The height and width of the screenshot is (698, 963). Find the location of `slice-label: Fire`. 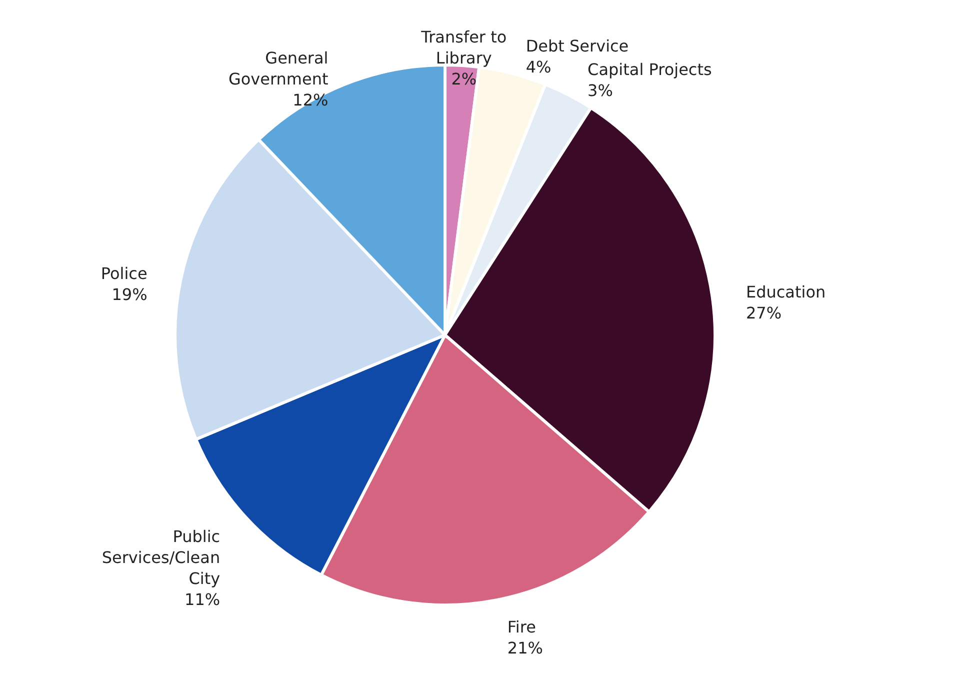

slice-label: Fire is located at coordinates (521, 627).